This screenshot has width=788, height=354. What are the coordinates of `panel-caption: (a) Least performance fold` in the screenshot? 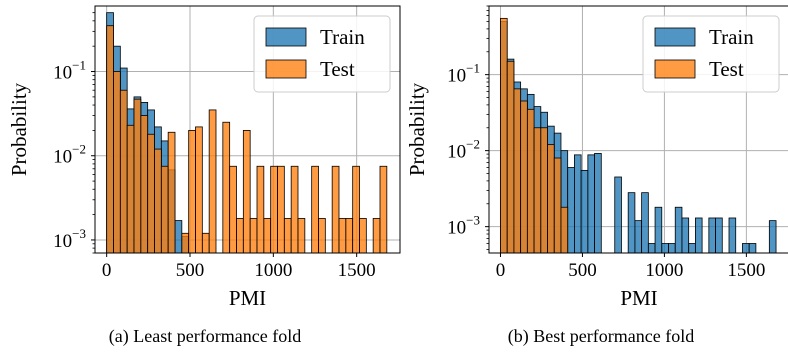 It's located at (205, 336).